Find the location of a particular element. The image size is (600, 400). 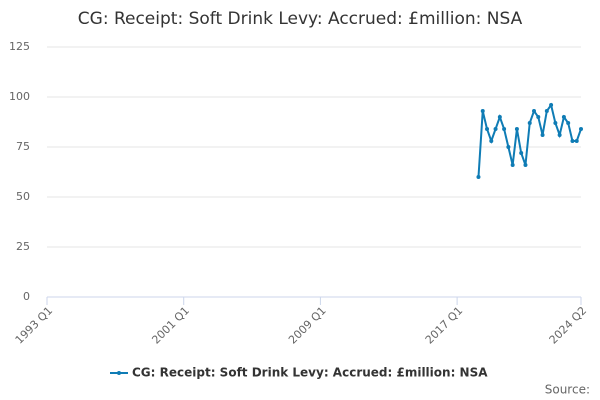

x-tick-label: 2024 Q2 is located at coordinates (568, 325).